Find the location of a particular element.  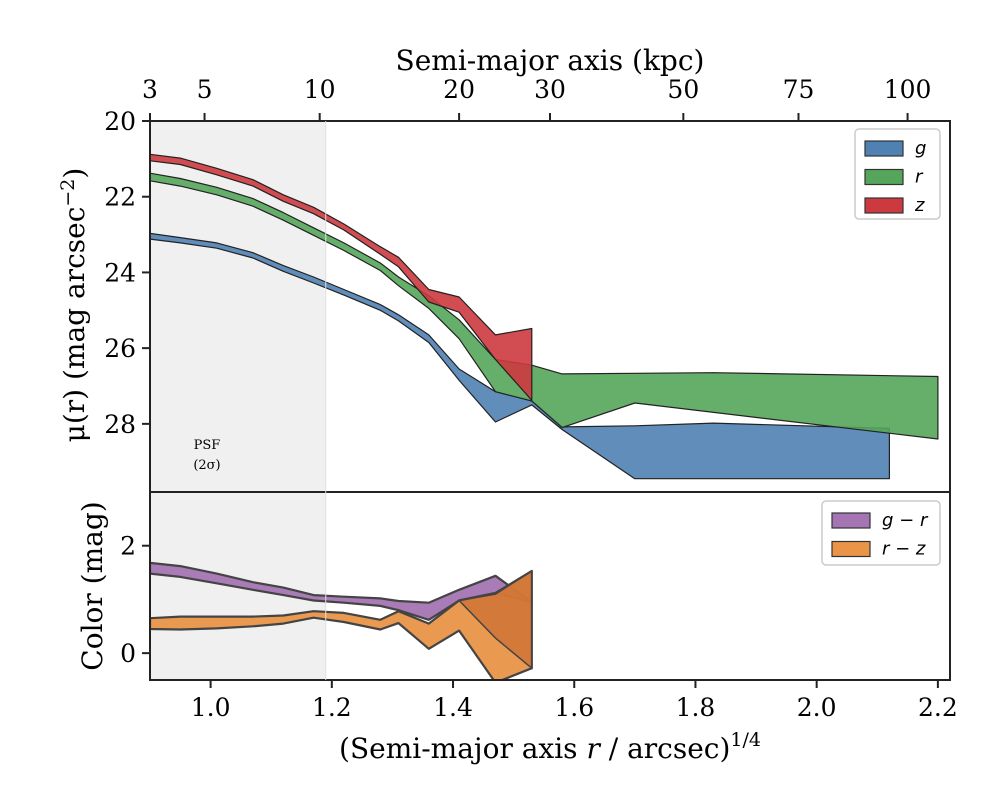

band-rz-overlap is located at coordinates (495, 619).